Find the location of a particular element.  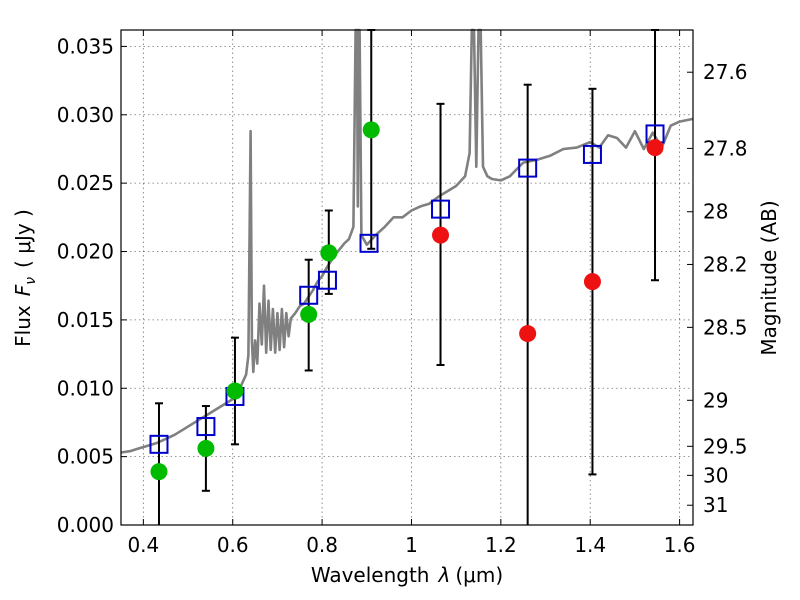

x-tick-label: 1.4 is located at coordinates (590, 545).